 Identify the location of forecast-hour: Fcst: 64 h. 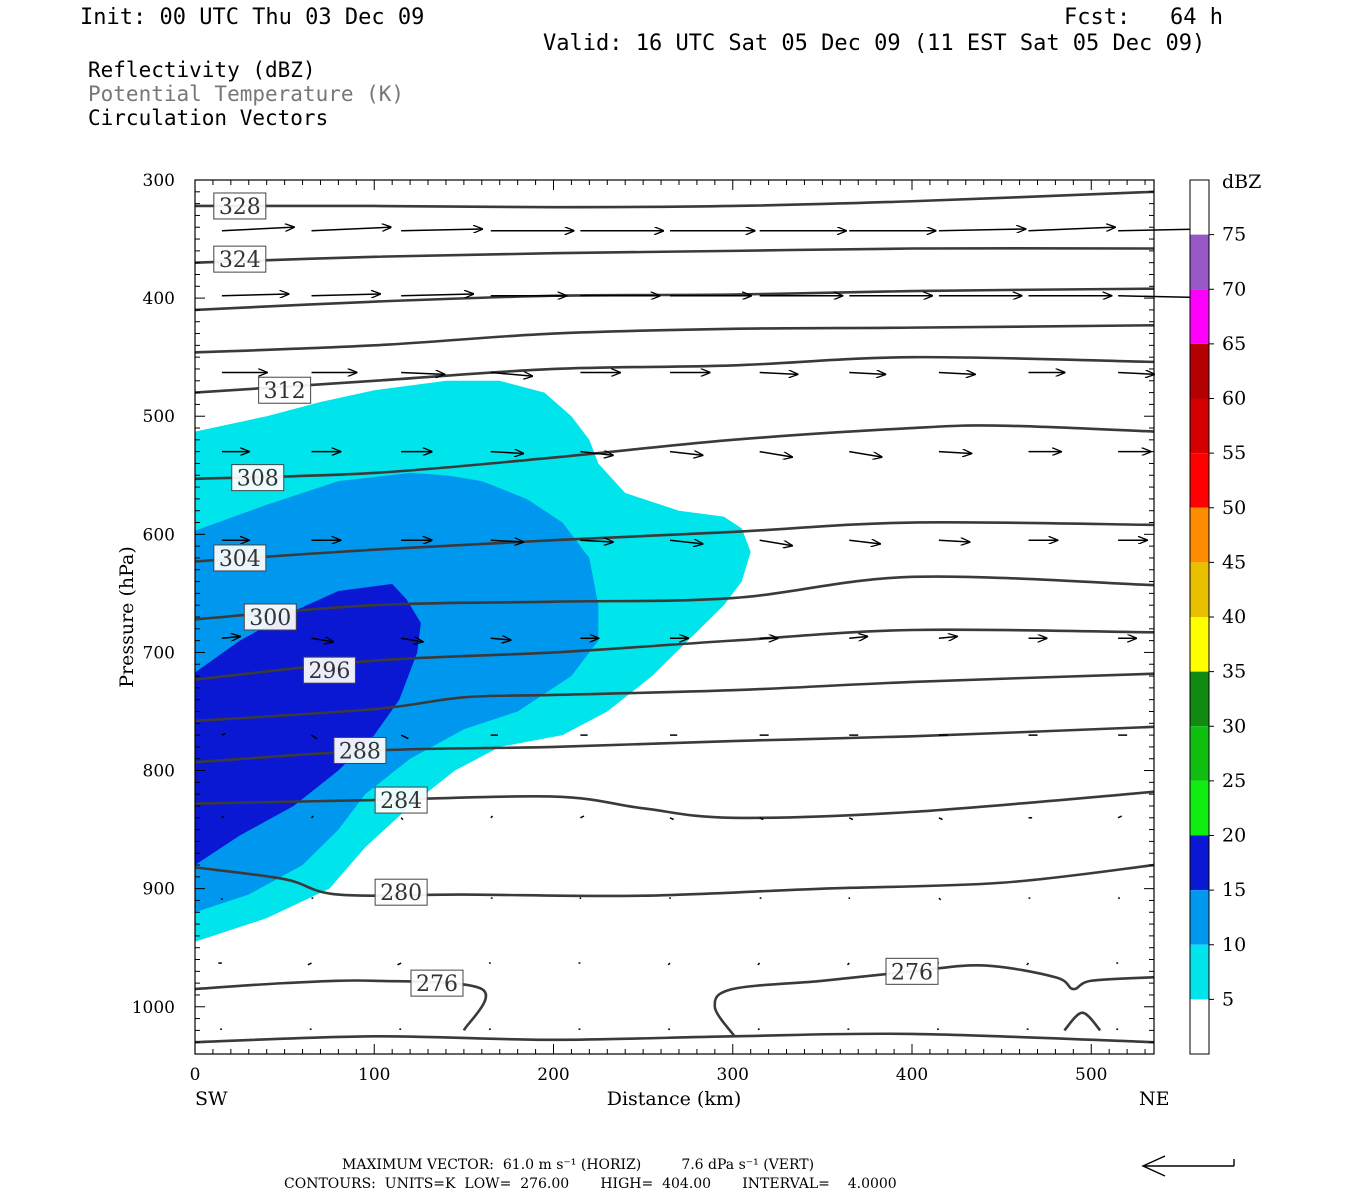
(1143, 17).